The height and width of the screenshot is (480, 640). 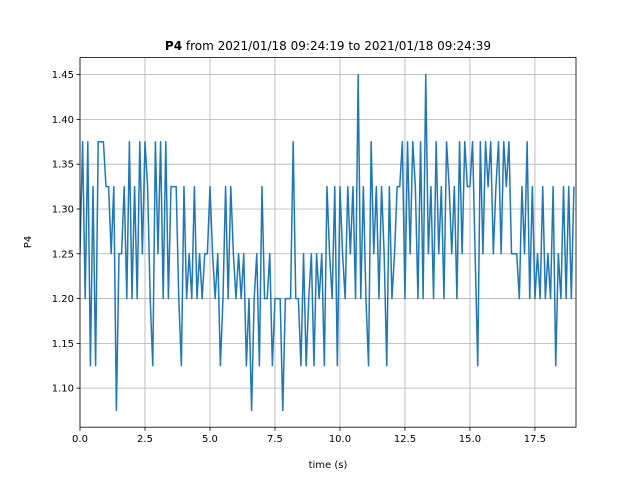 I want to click on x-tick-label: 15.0, so click(x=470, y=439).